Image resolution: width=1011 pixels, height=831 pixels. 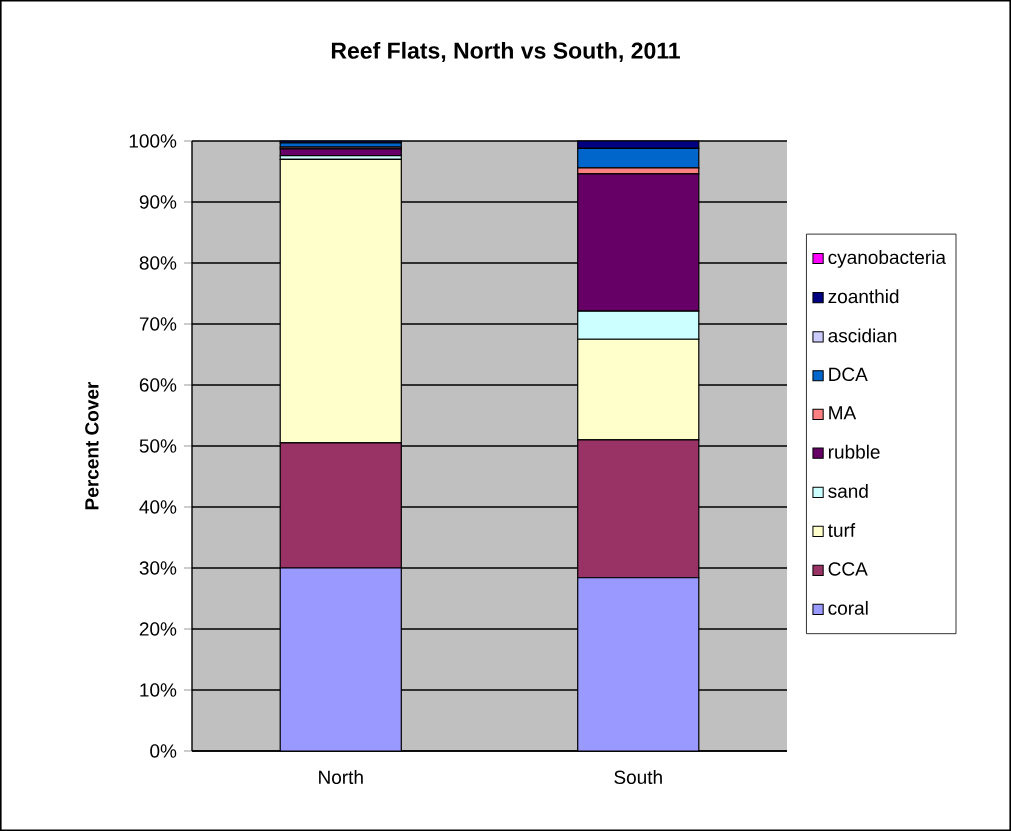 I want to click on legend-label: coral, so click(x=848, y=607).